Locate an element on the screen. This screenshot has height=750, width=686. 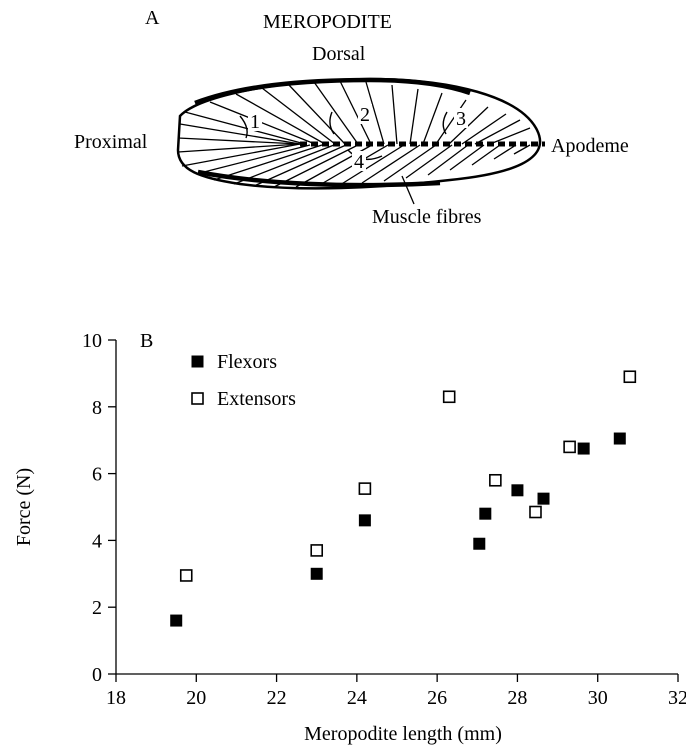
x-tick-label: 28 is located at coordinates (517, 698).